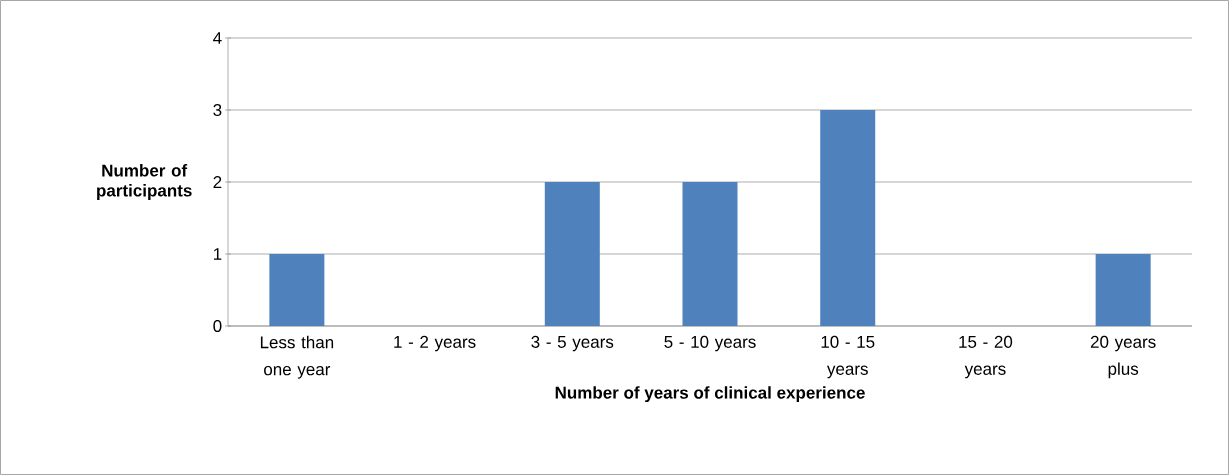  I want to click on y-tick-label: 2, so click(217, 182).